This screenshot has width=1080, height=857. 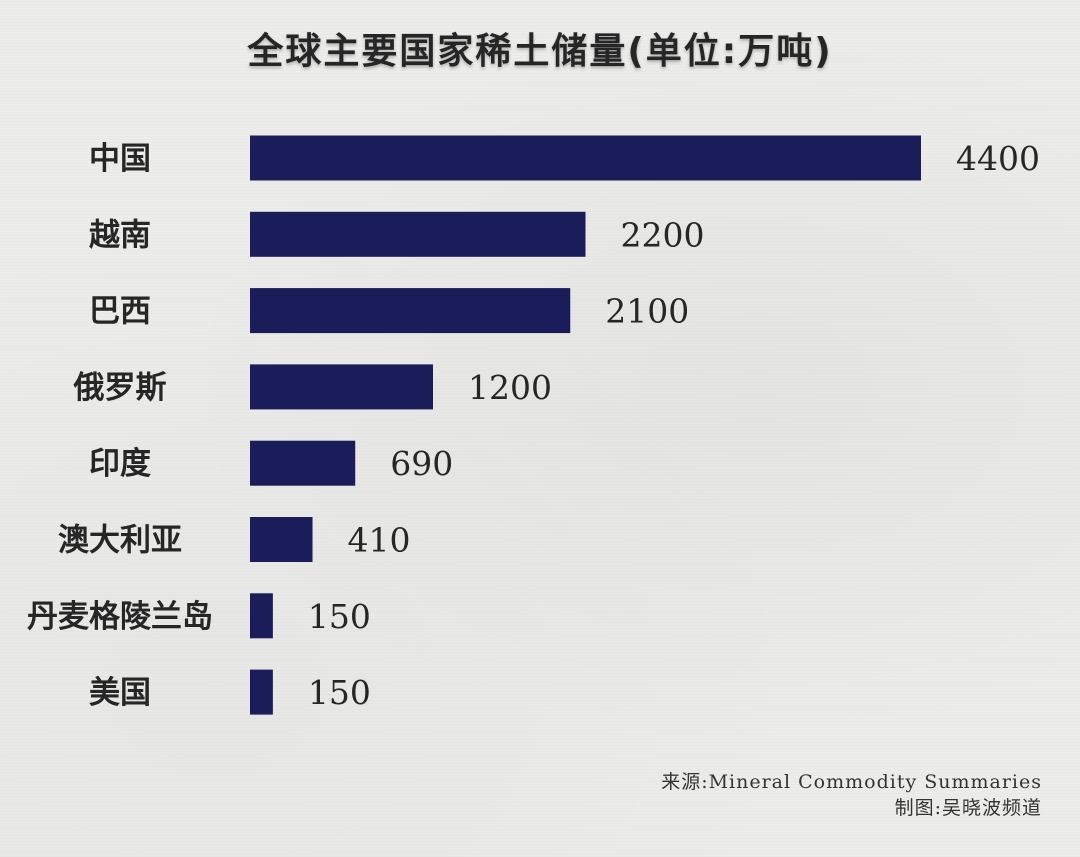 What do you see at coordinates (510, 387) in the screenshot?
I see `value-label: 1200` at bounding box center [510, 387].